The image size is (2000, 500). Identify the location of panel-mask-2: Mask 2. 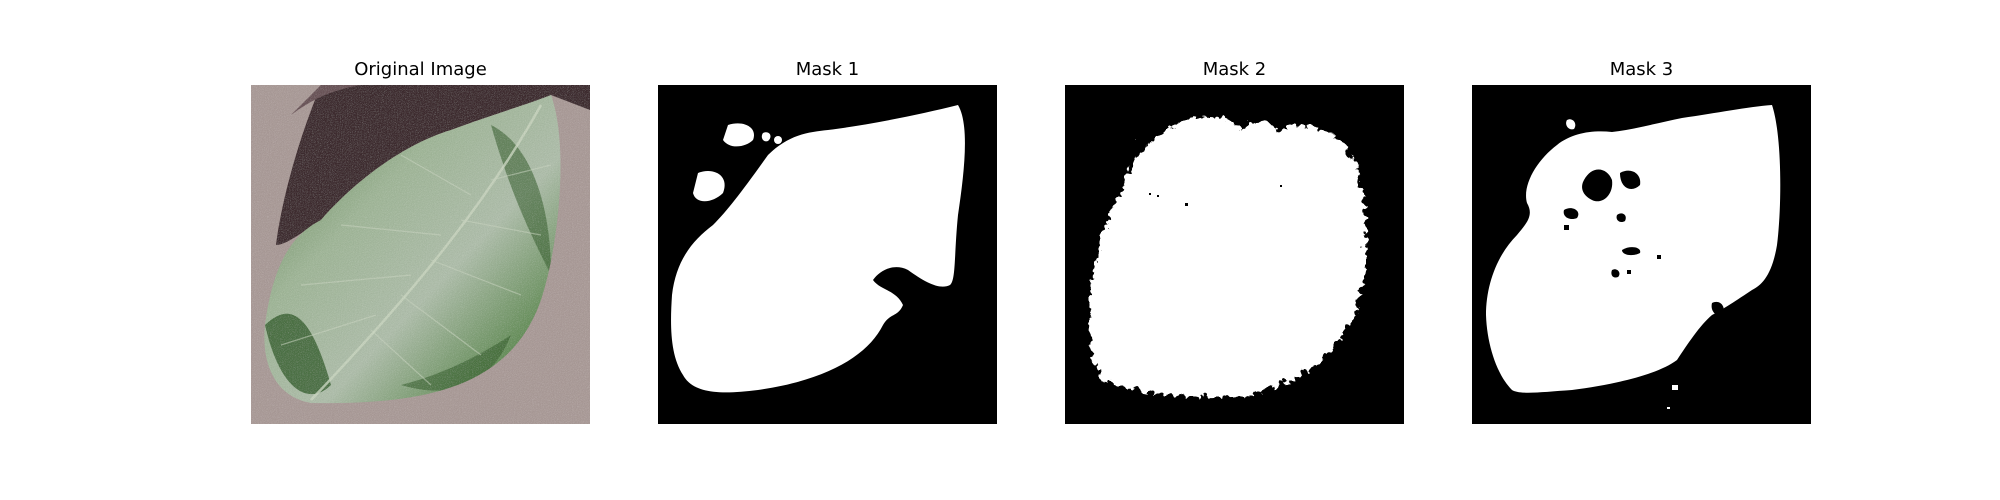
(1234, 240).